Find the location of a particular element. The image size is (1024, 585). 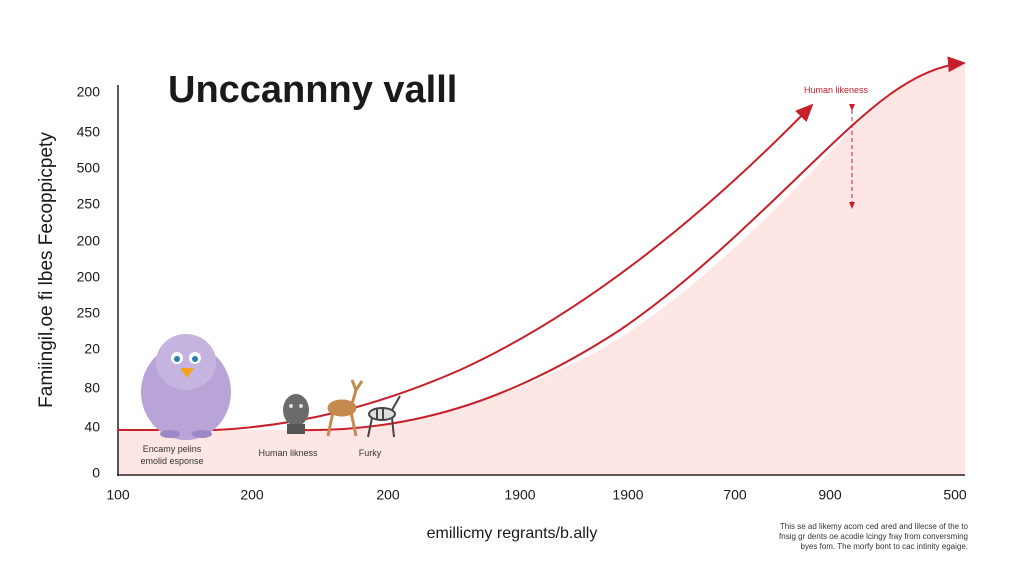

annotation: Human likeness is located at coordinates (836, 90).